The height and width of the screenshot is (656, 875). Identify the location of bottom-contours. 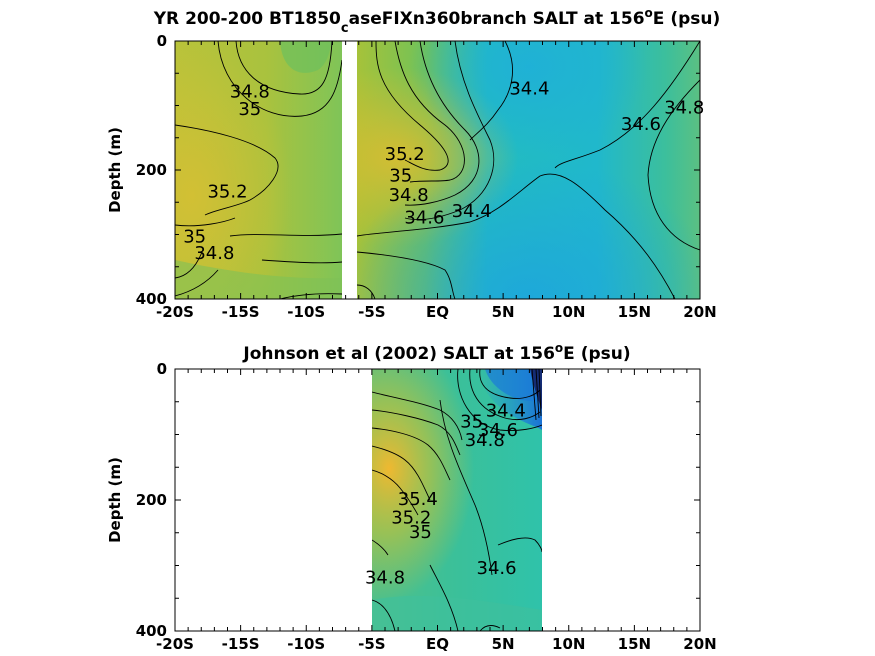
(457, 500).